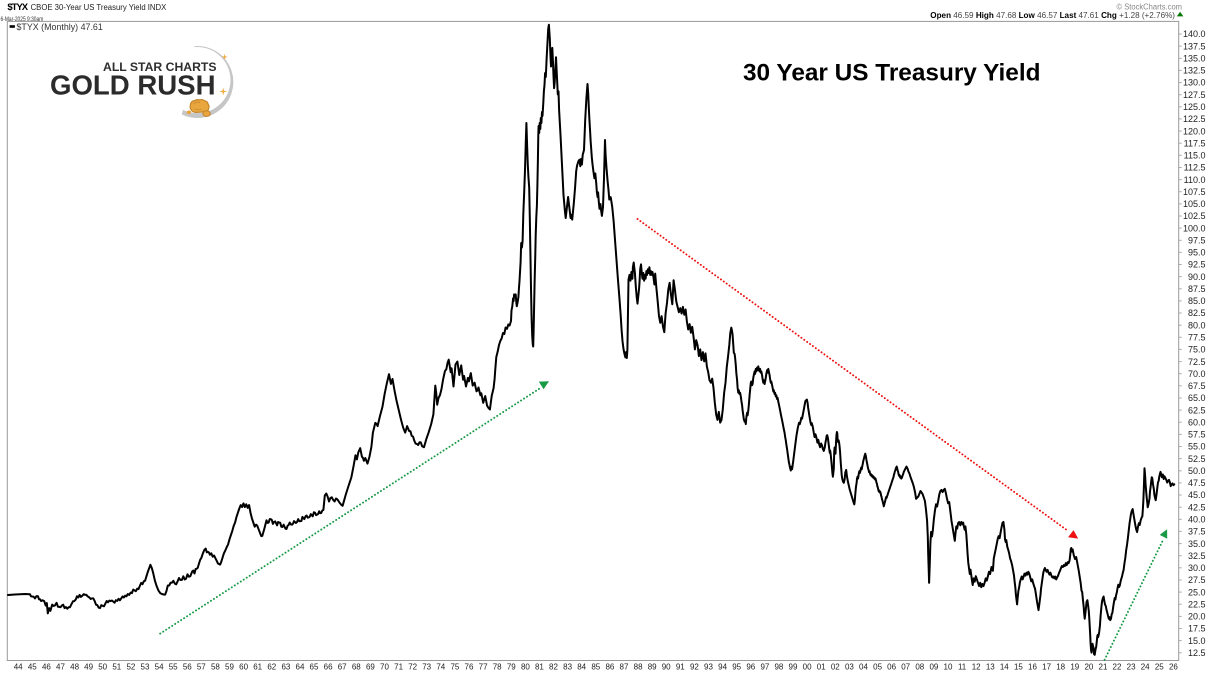 The height and width of the screenshot is (678, 1209). Describe the element at coordinates (1197, 447) in the screenshot. I see `svg-text: 55.0` at that location.